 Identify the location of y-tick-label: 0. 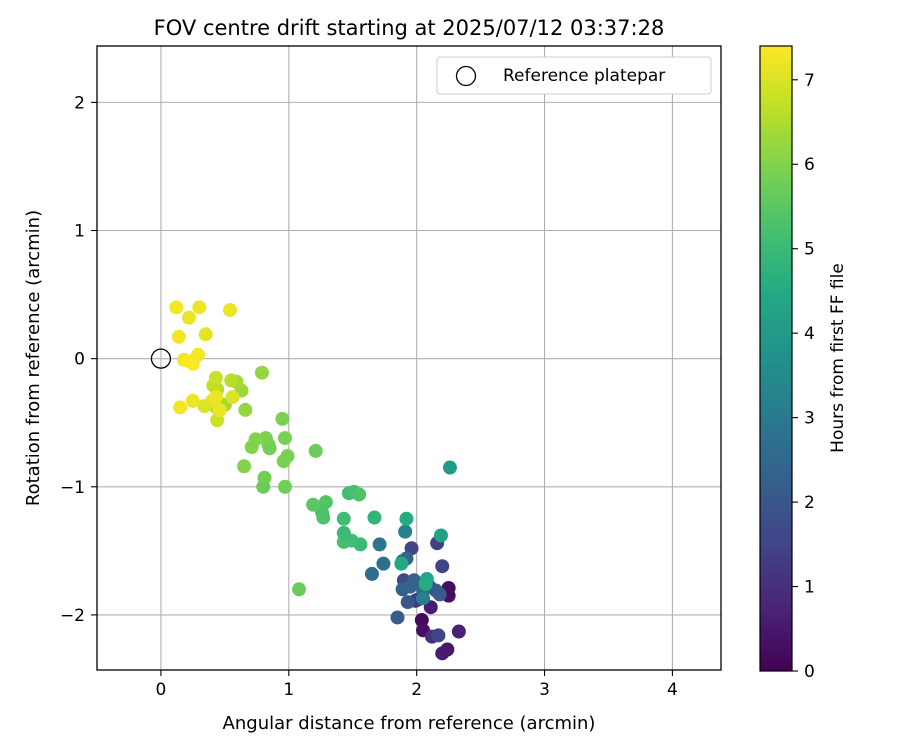
(79, 360).